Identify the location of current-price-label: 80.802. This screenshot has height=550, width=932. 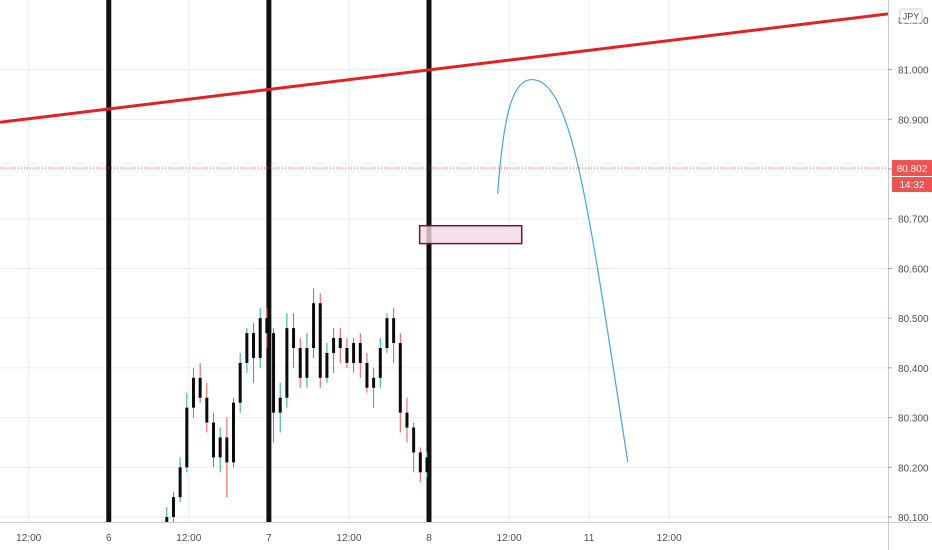
(912, 169).